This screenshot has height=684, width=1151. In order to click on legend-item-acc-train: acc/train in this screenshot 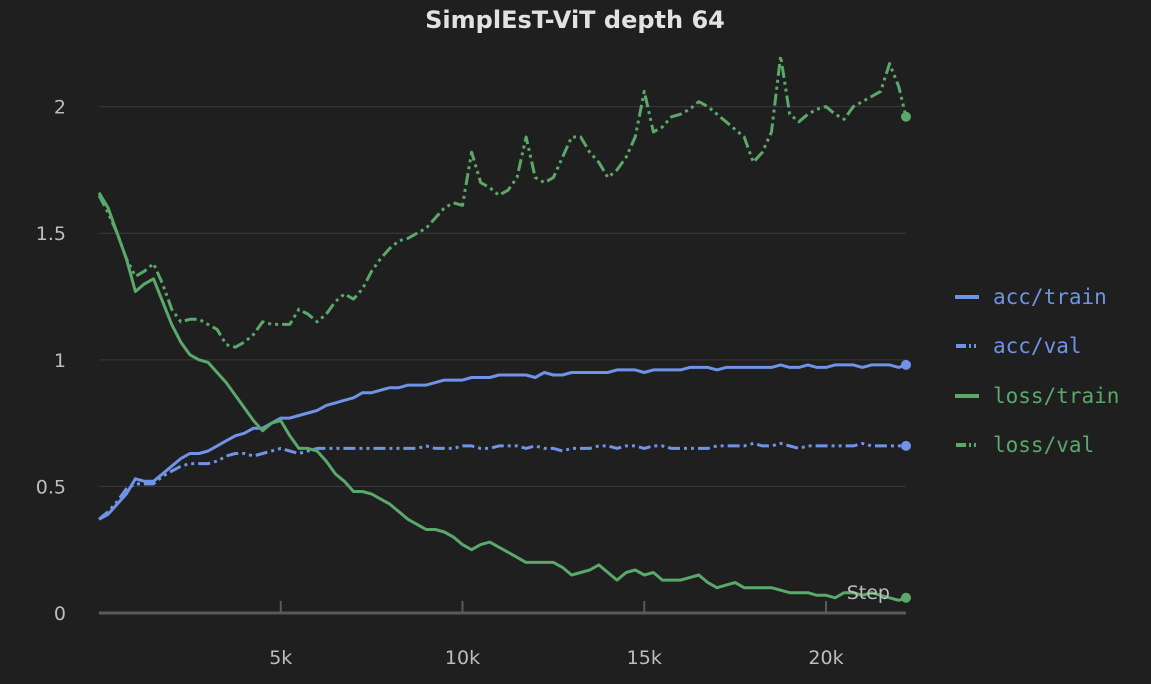, I will do `click(1037, 297)`.